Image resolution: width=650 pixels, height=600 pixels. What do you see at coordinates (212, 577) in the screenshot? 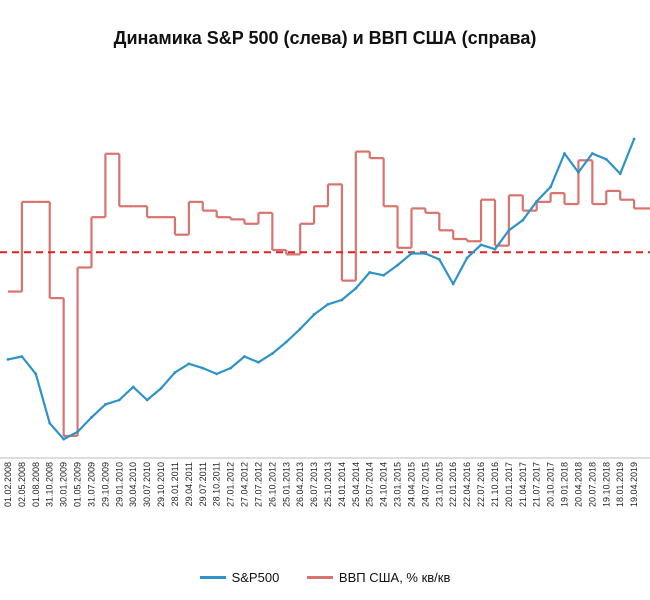
I see `legend-swatch-sp500` at bounding box center [212, 577].